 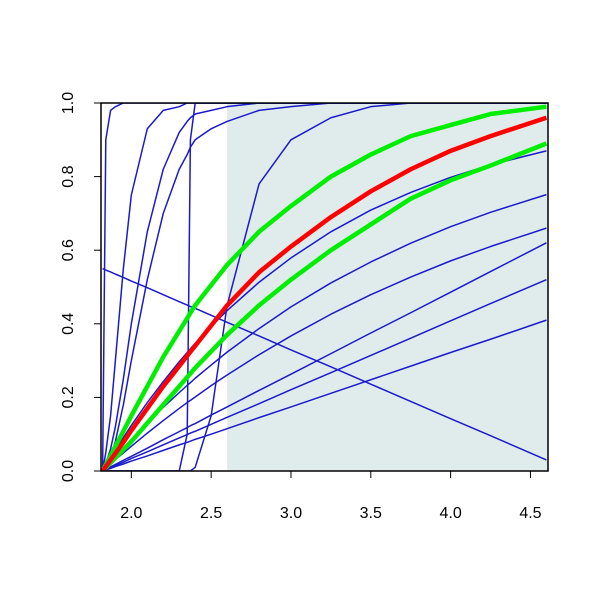 What do you see at coordinates (530, 513) in the screenshot?
I see `x-tick-label: 4.5` at bounding box center [530, 513].